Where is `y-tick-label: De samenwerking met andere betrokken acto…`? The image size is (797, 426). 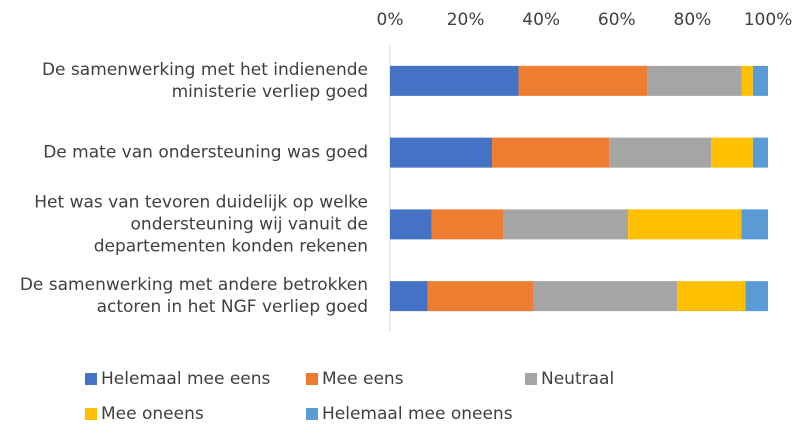
y-tick-label: De samenwerking met andere betrokken acto… is located at coordinates (194, 296).